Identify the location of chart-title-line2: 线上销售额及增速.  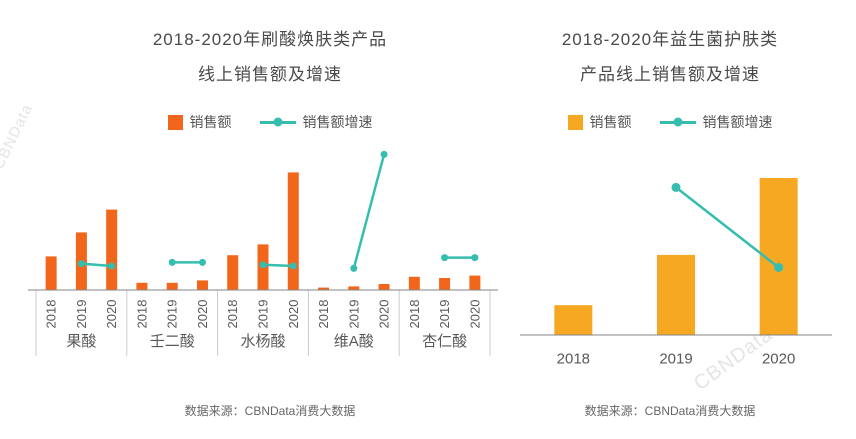
(270, 74).